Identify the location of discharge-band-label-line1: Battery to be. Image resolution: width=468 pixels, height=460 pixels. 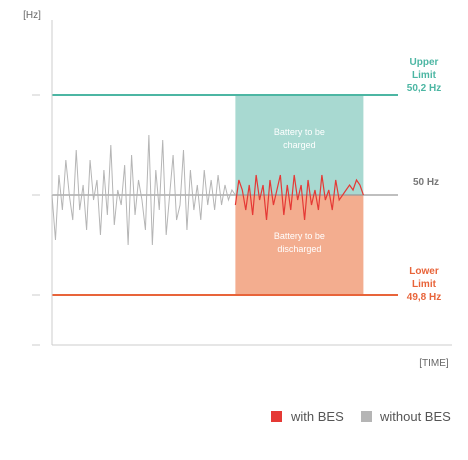
(299, 236).